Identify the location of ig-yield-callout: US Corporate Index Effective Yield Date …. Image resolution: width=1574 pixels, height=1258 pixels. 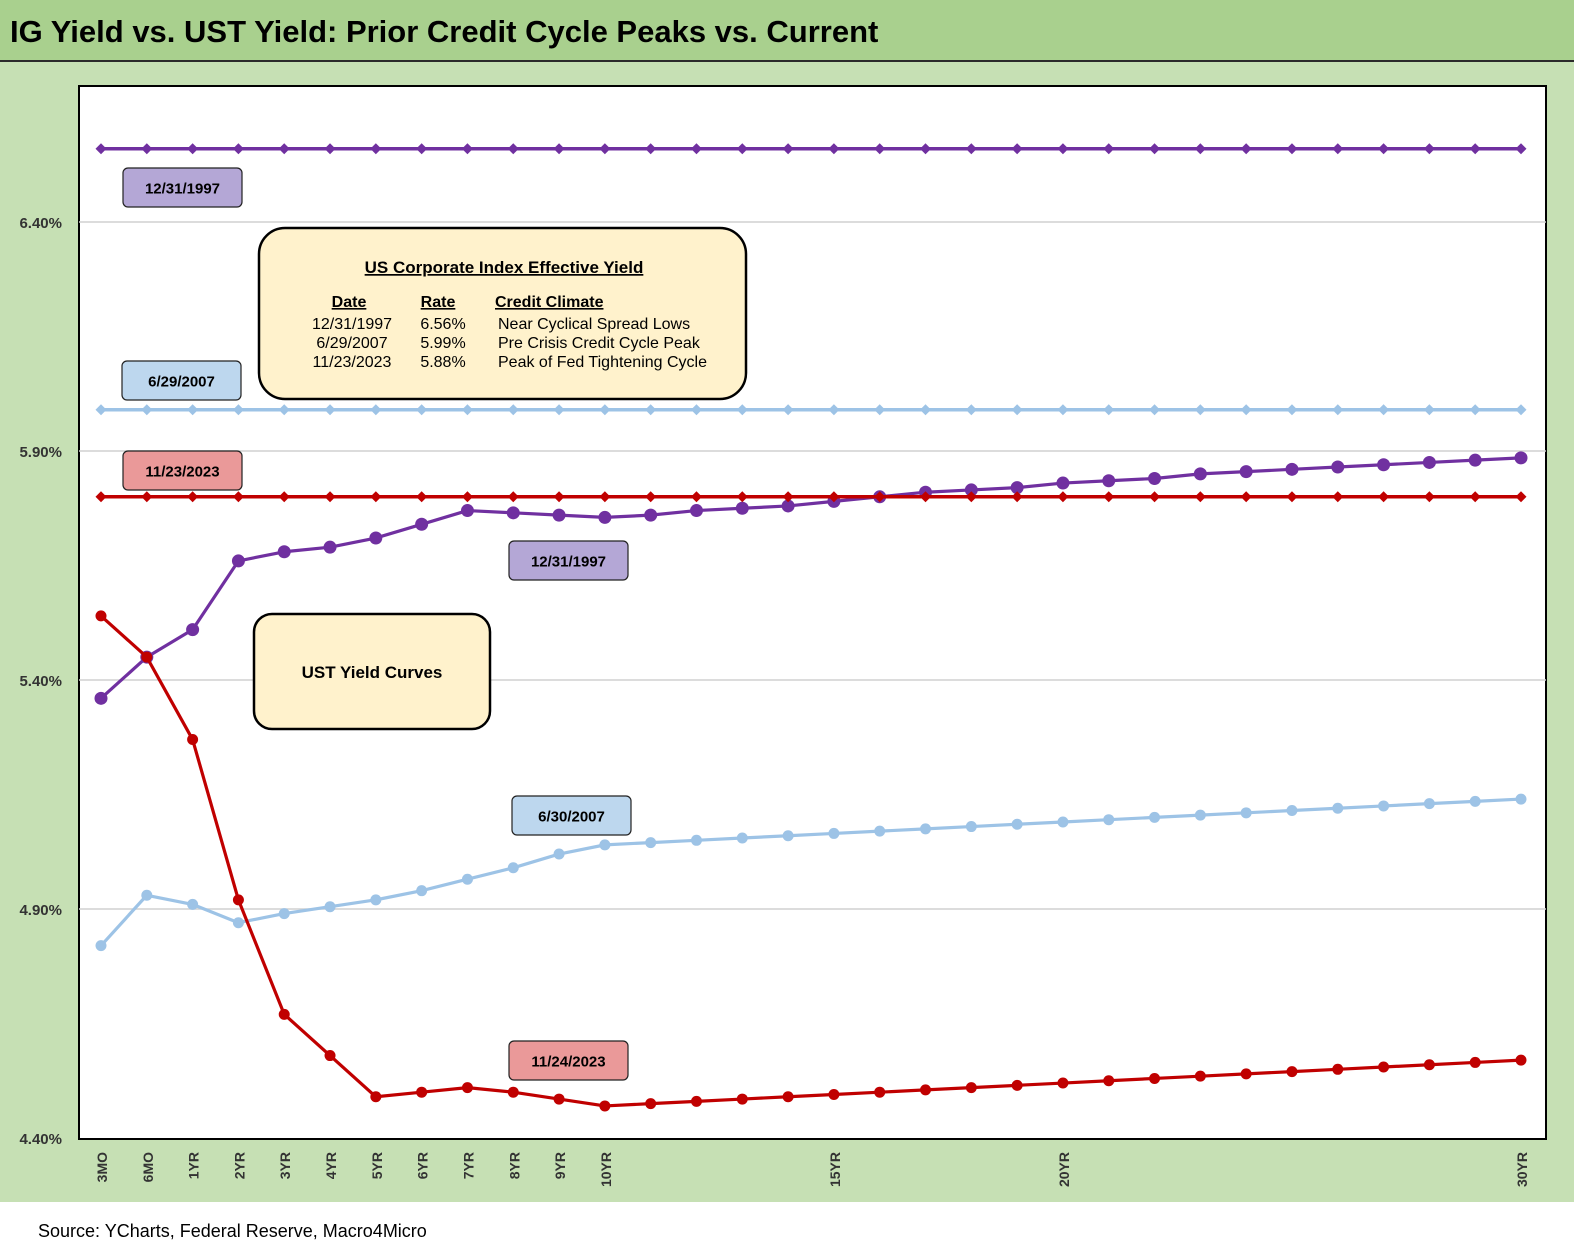
(502, 313).